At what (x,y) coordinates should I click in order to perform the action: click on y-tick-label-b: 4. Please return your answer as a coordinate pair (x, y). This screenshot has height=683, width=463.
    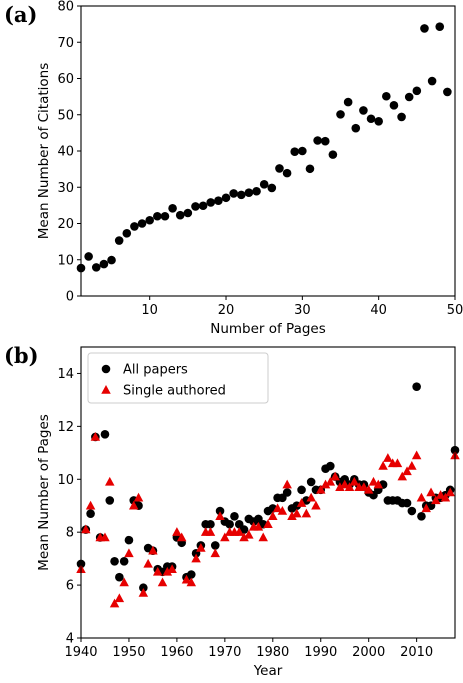
    Looking at the image, I should click on (70, 639).